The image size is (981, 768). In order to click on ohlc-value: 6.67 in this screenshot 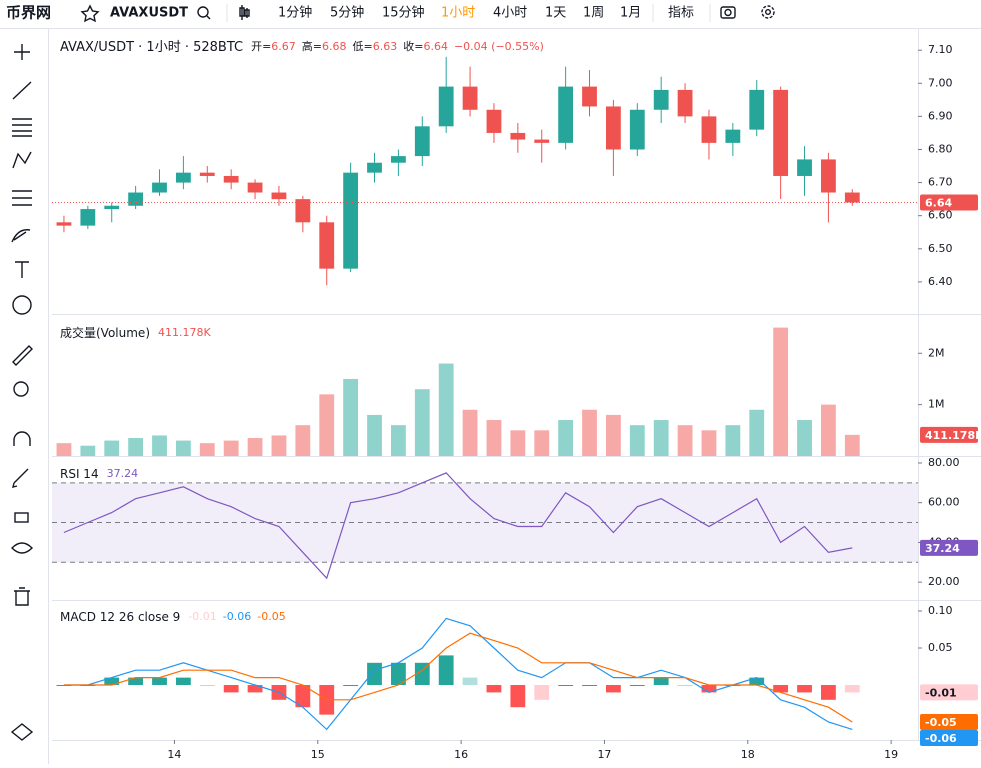, I will do `click(283, 46)`.